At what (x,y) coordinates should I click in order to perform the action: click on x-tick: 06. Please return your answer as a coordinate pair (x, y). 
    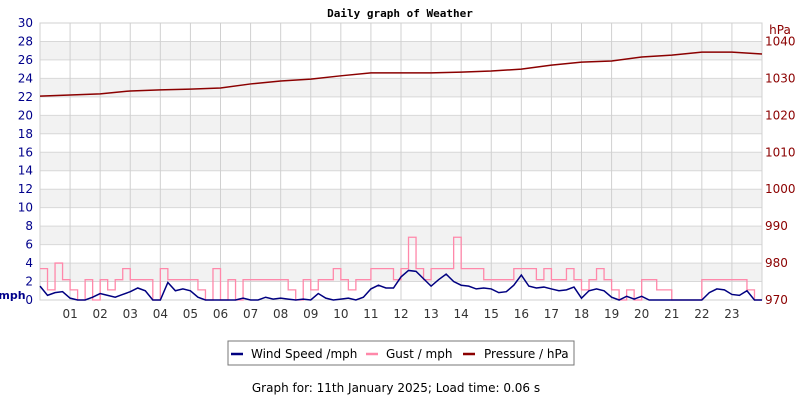
    Looking at the image, I should click on (220, 314).